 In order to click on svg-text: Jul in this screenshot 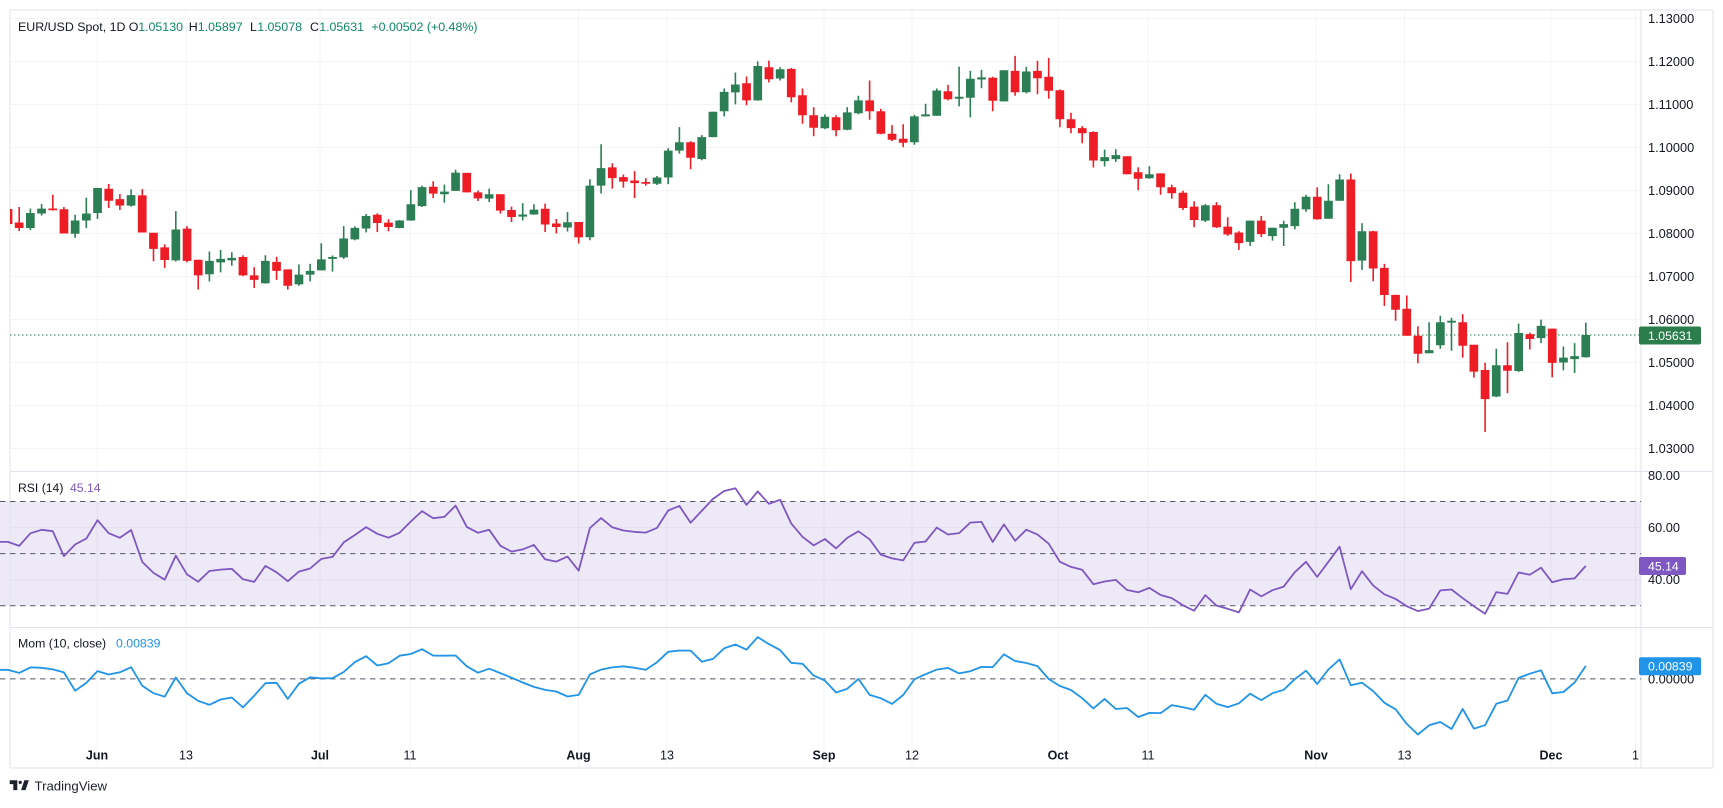, I will do `click(320, 756)`.